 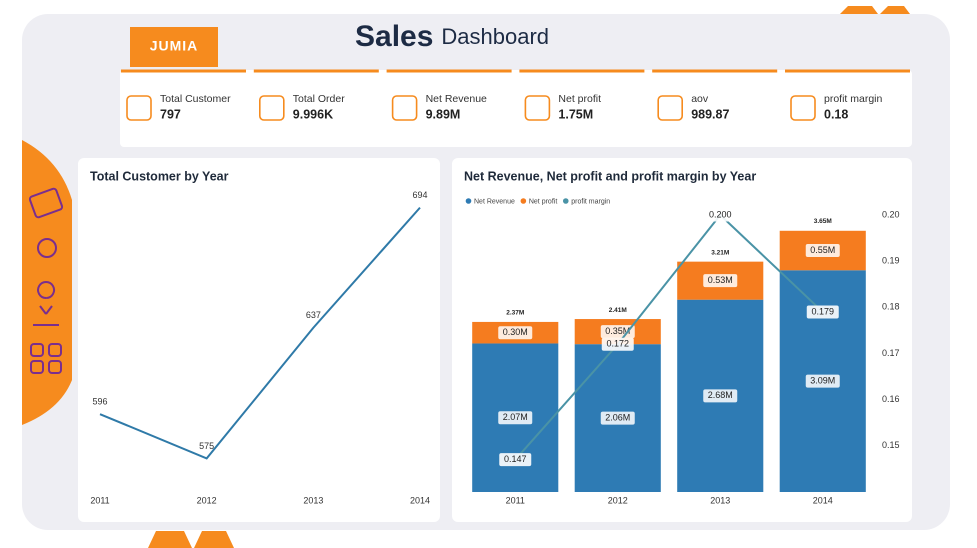 I want to click on kpi-label: Net profit, so click(x=579, y=99).